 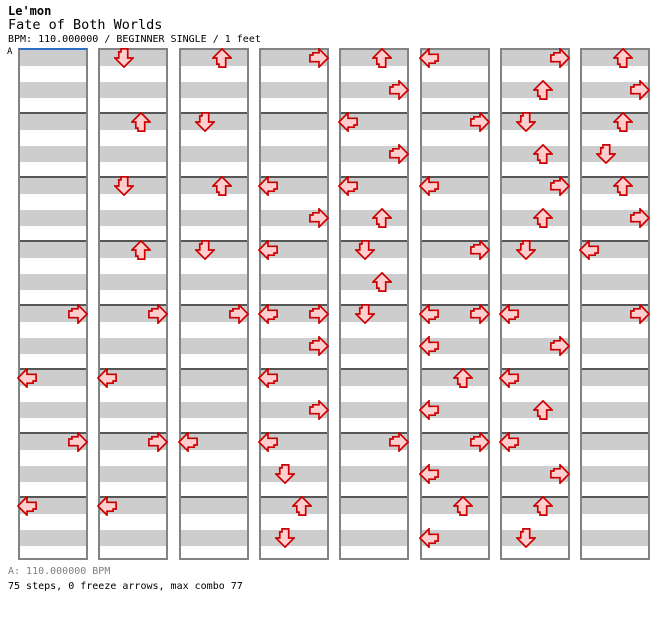 I want to click on song-title: Fate of Both Worlds, so click(x=85, y=25).